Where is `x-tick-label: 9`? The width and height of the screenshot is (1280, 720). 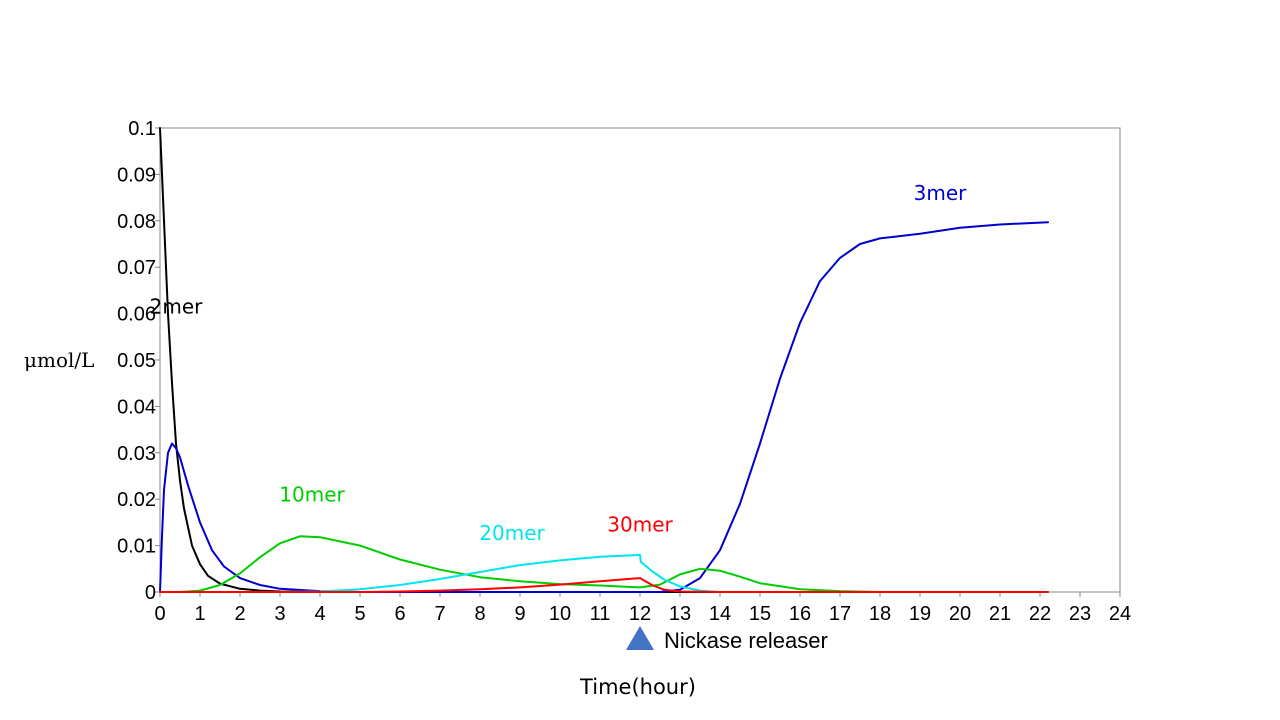
x-tick-label: 9 is located at coordinates (519, 614).